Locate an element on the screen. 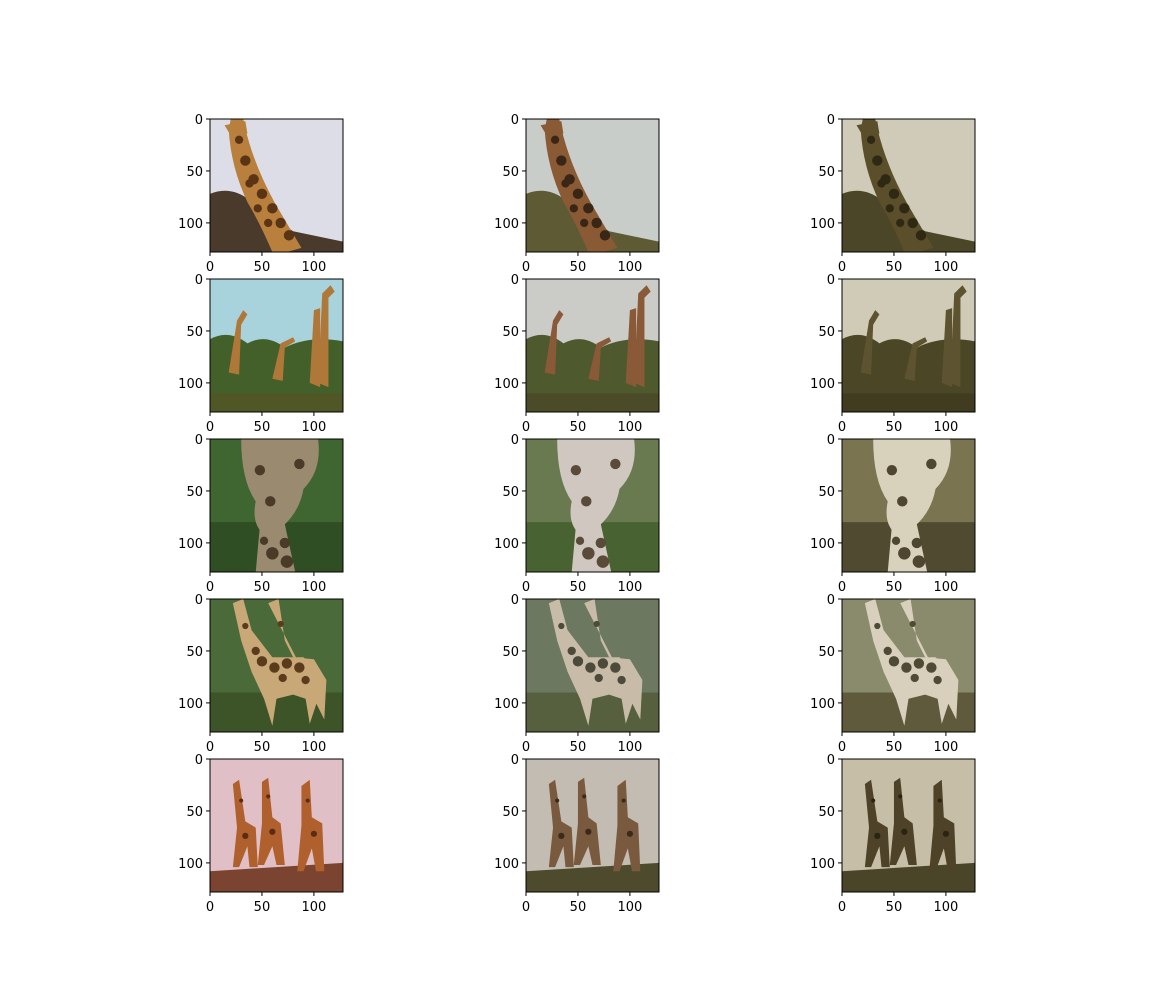  subplot-r2-c1: 0 50 100 0 50 100 is located at coordinates (261, 354).